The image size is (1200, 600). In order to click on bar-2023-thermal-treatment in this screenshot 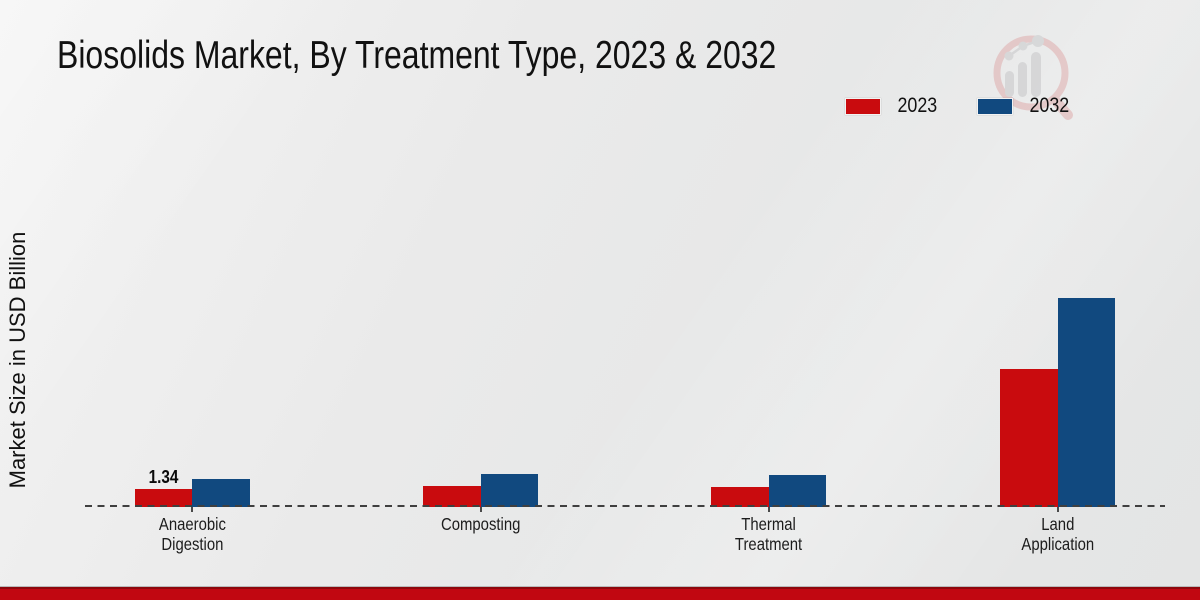, I will do `click(740, 497)`.